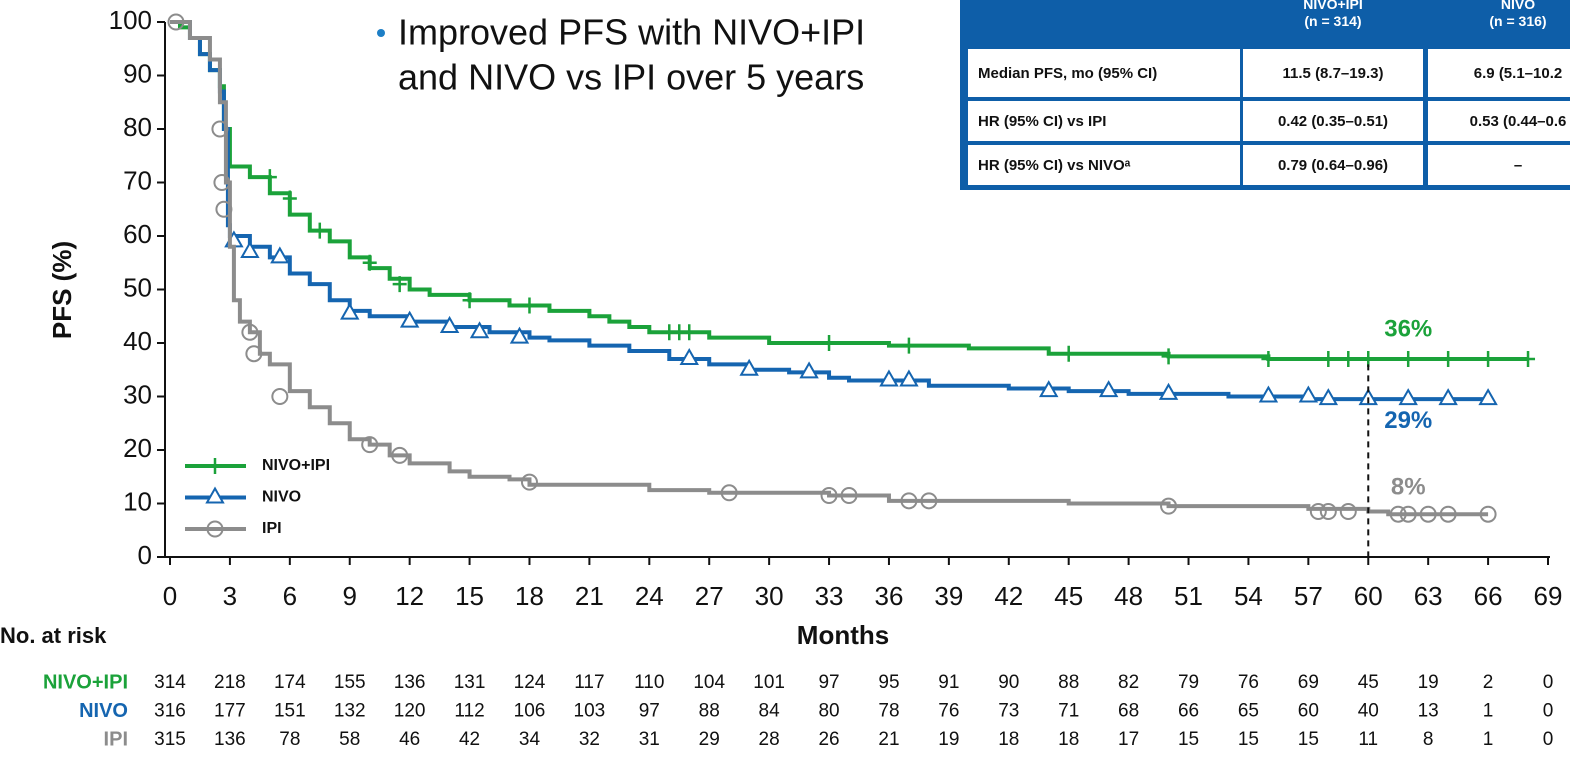 This screenshot has width=1570, height=757. I want to click on x-tick-label: 21, so click(589, 596).